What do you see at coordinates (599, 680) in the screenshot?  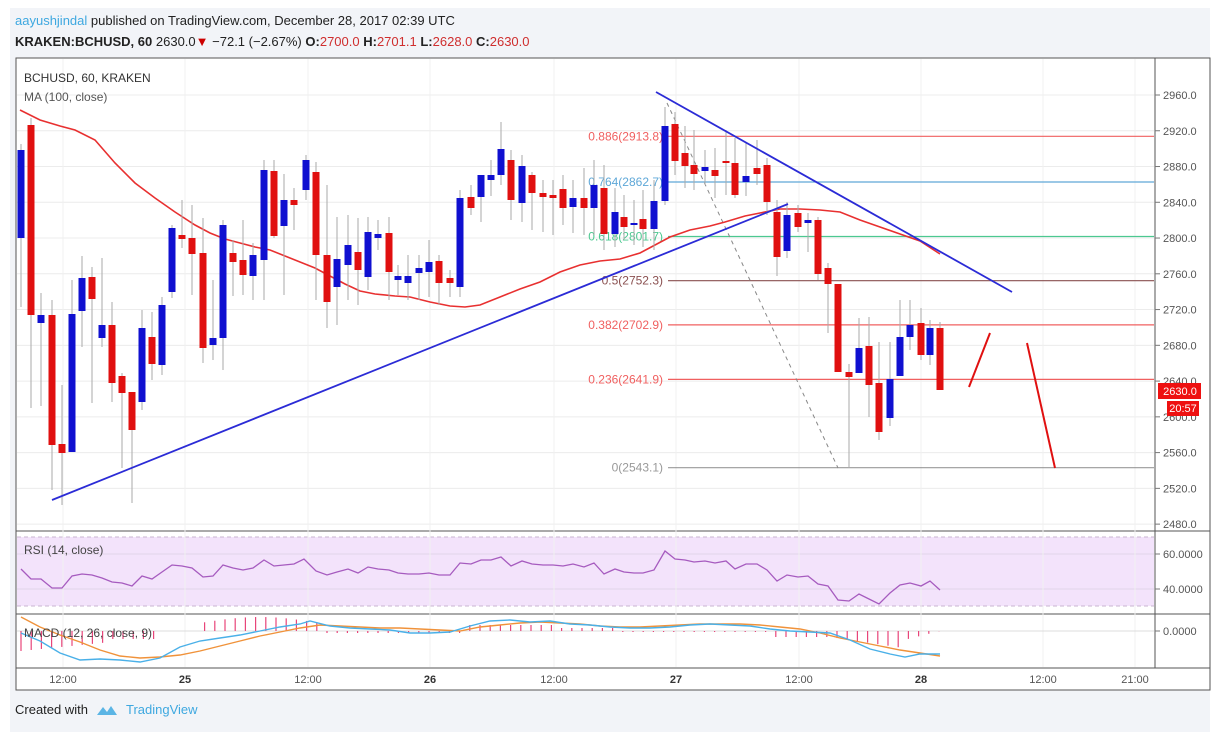 I see `time-axis: 12:00 25 12:00 26 12:00 27 12:00 28 12:00 21:00` at bounding box center [599, 680].